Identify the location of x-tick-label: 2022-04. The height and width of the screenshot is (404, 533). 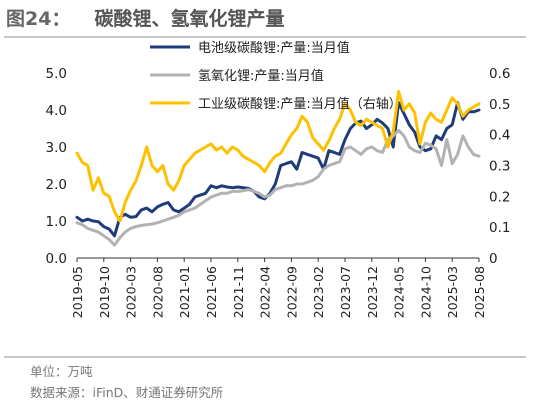
(265, 292).